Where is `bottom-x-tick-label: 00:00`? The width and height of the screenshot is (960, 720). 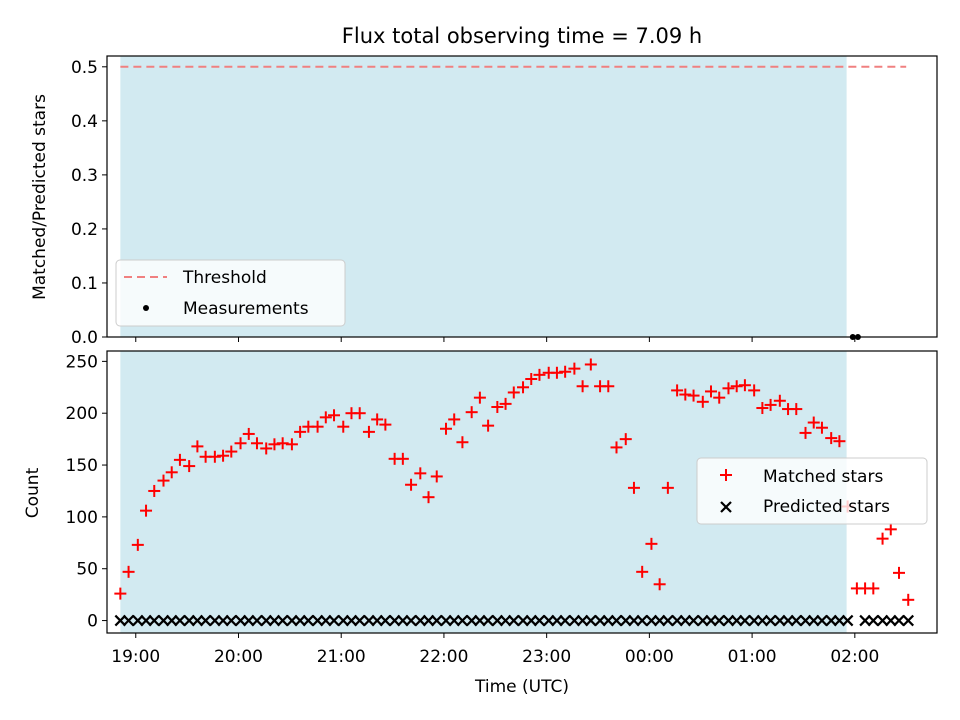
bottom-x-tick-label: 00:00 is located at coordinates (649, 657).